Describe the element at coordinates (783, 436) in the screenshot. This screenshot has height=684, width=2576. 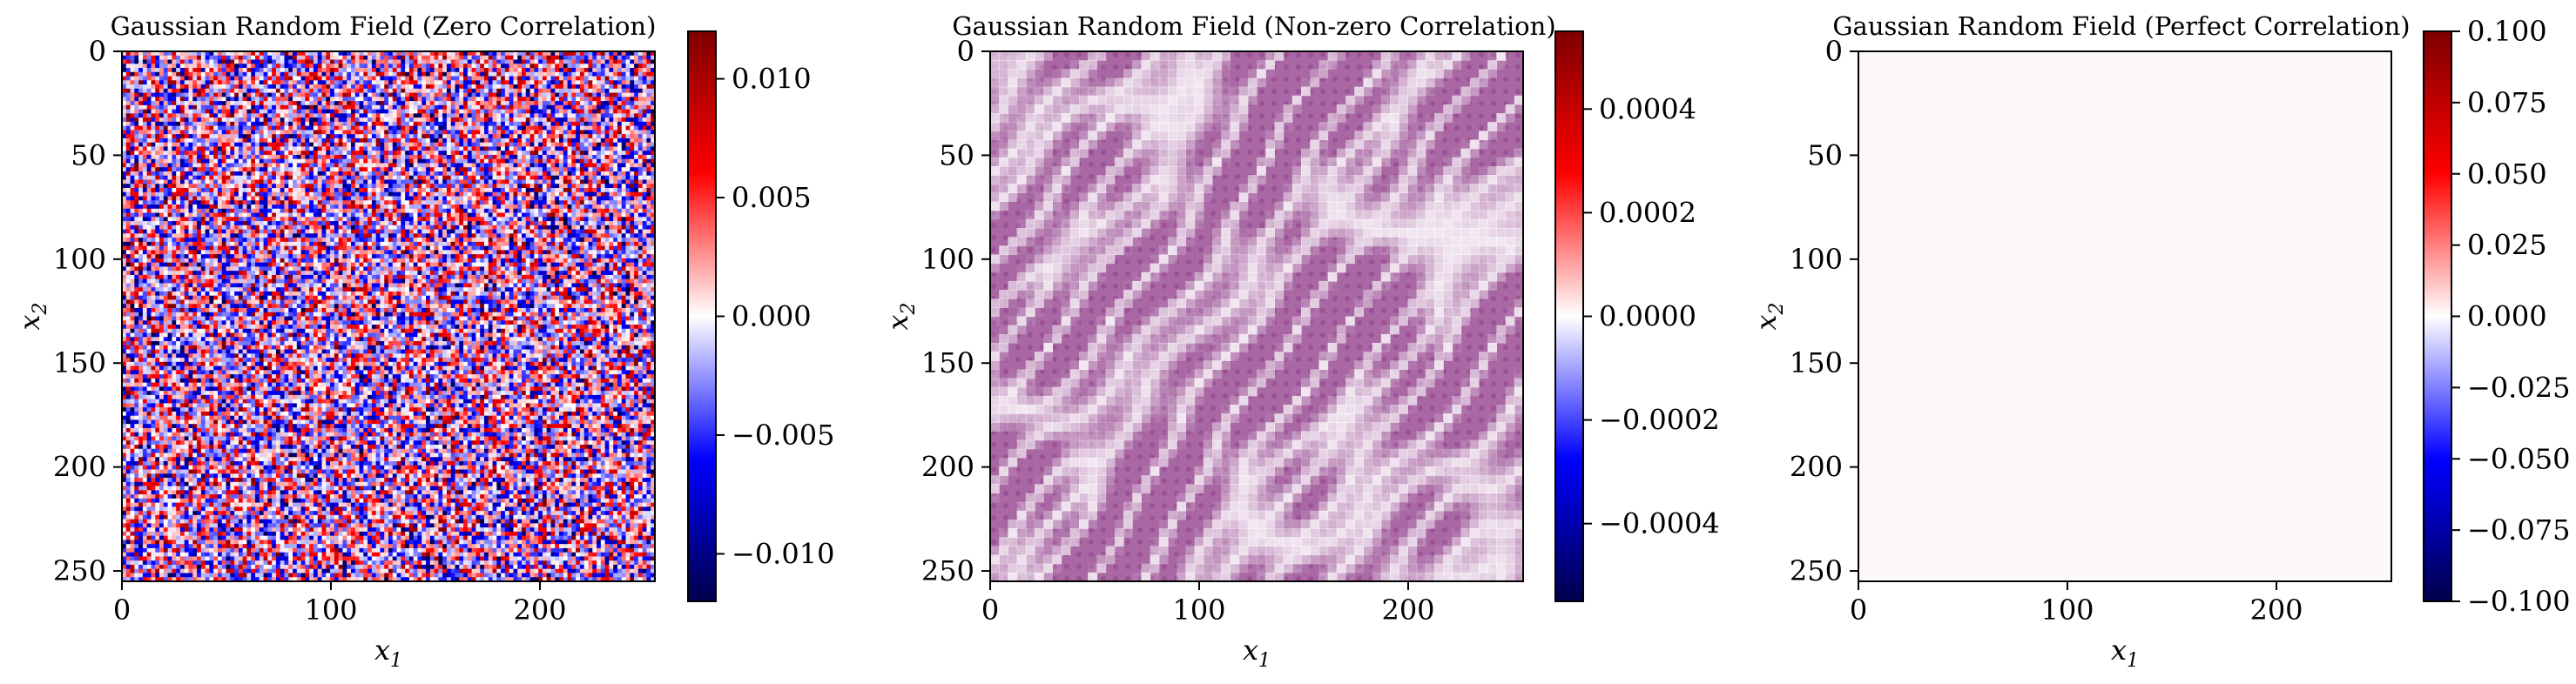
I see `colorbar-tick-label: −0.005` at that location.